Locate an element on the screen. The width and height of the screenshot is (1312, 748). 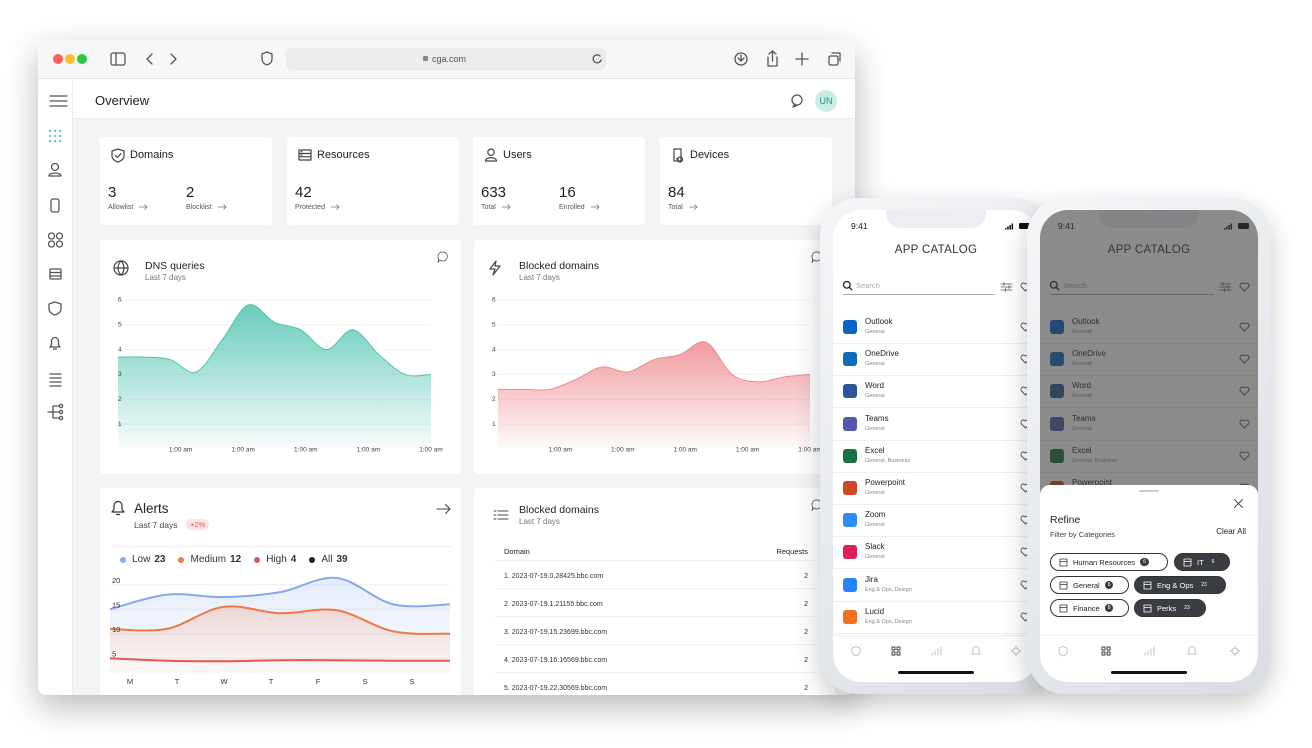
app-row: Lucid Eng & Ops, Design is located at coordinates (936, 617).